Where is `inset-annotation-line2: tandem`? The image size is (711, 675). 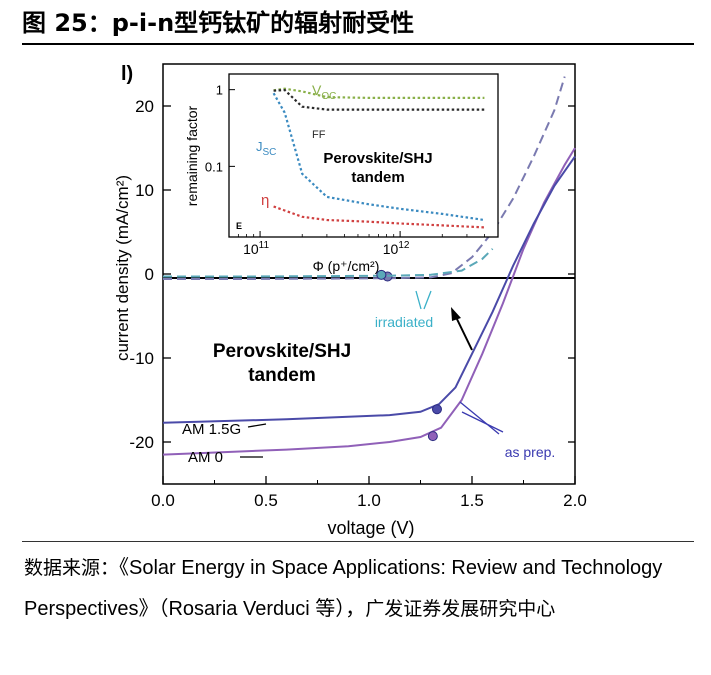 inset-annotation-line2: tandem is located at coordinates (377, 177).